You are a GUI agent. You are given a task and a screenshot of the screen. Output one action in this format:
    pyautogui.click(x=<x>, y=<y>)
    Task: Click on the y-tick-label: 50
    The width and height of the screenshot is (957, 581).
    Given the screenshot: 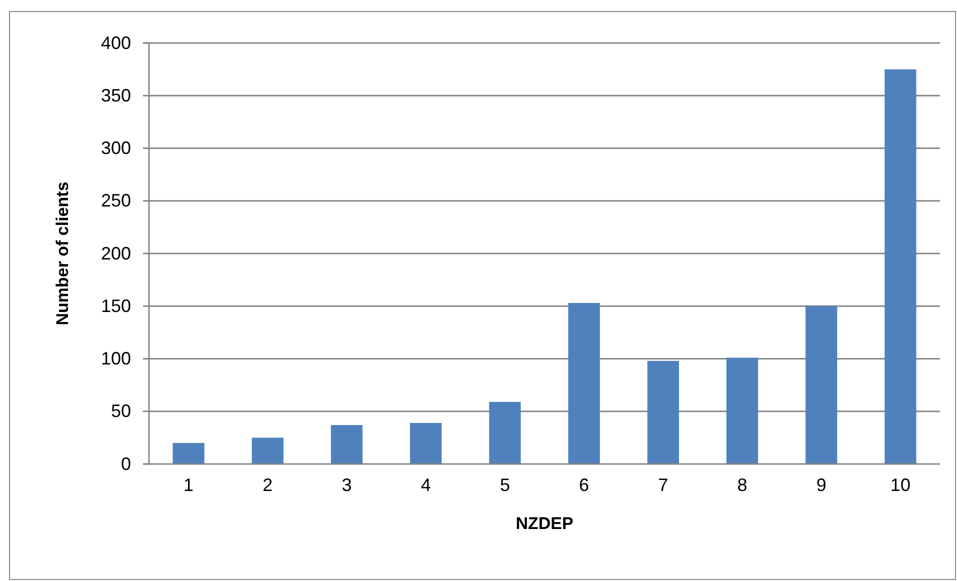 What is the action you would take?
    pyautogui.click(x=120, y=411)
    